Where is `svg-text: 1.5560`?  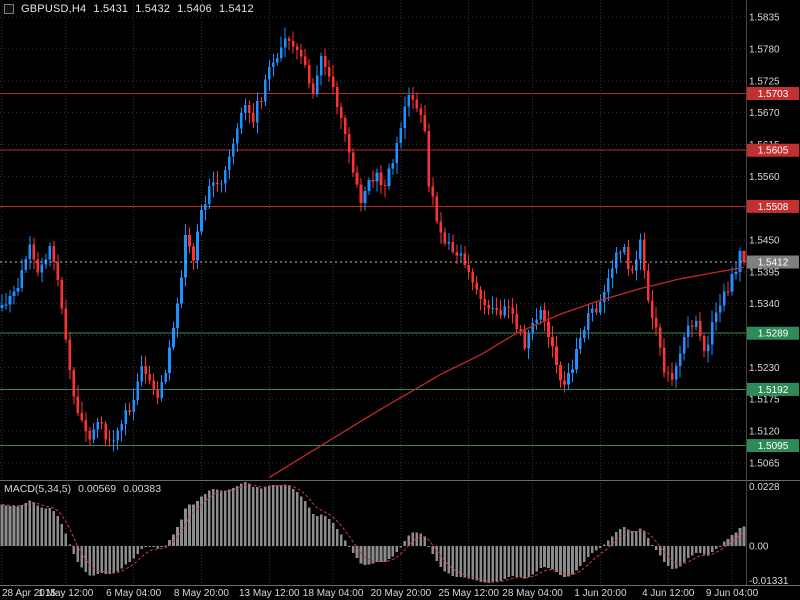 svg-text: 1.5560 is located at coordinates (764, 177).